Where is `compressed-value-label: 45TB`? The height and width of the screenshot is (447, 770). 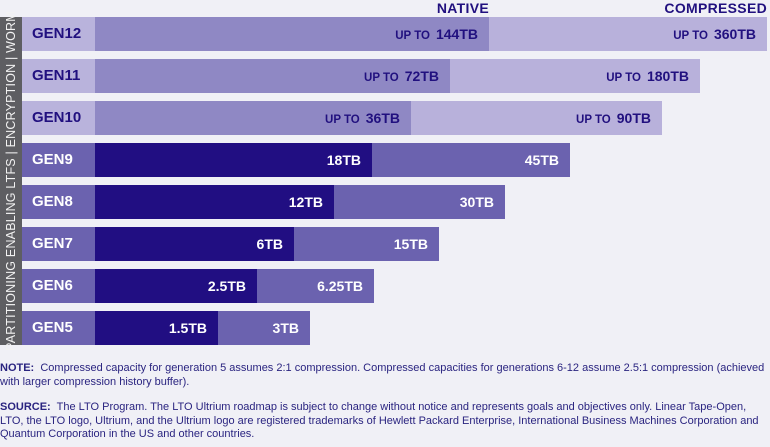
compressed-value-label: 45TB is located at coordinates (541, 160).